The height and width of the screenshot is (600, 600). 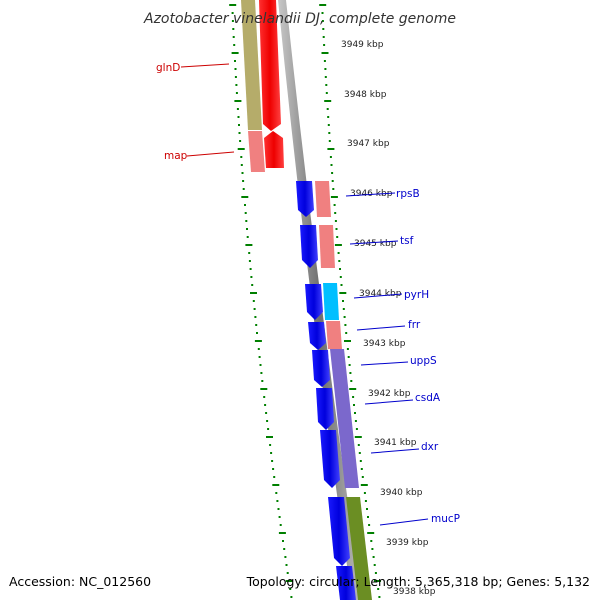 I want to click on kbp-label: 3939 kbp, so click(x=407, y=543).